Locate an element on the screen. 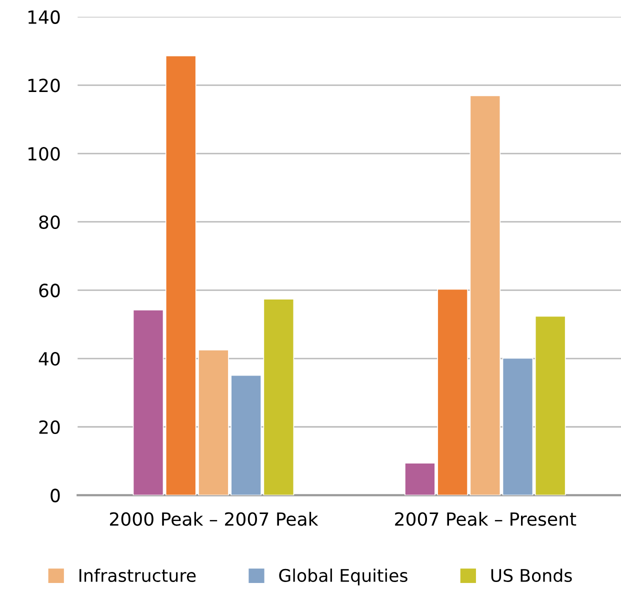 The image size is (621, 601). y-tick-label: 100 is located at coordinates (44, 153).